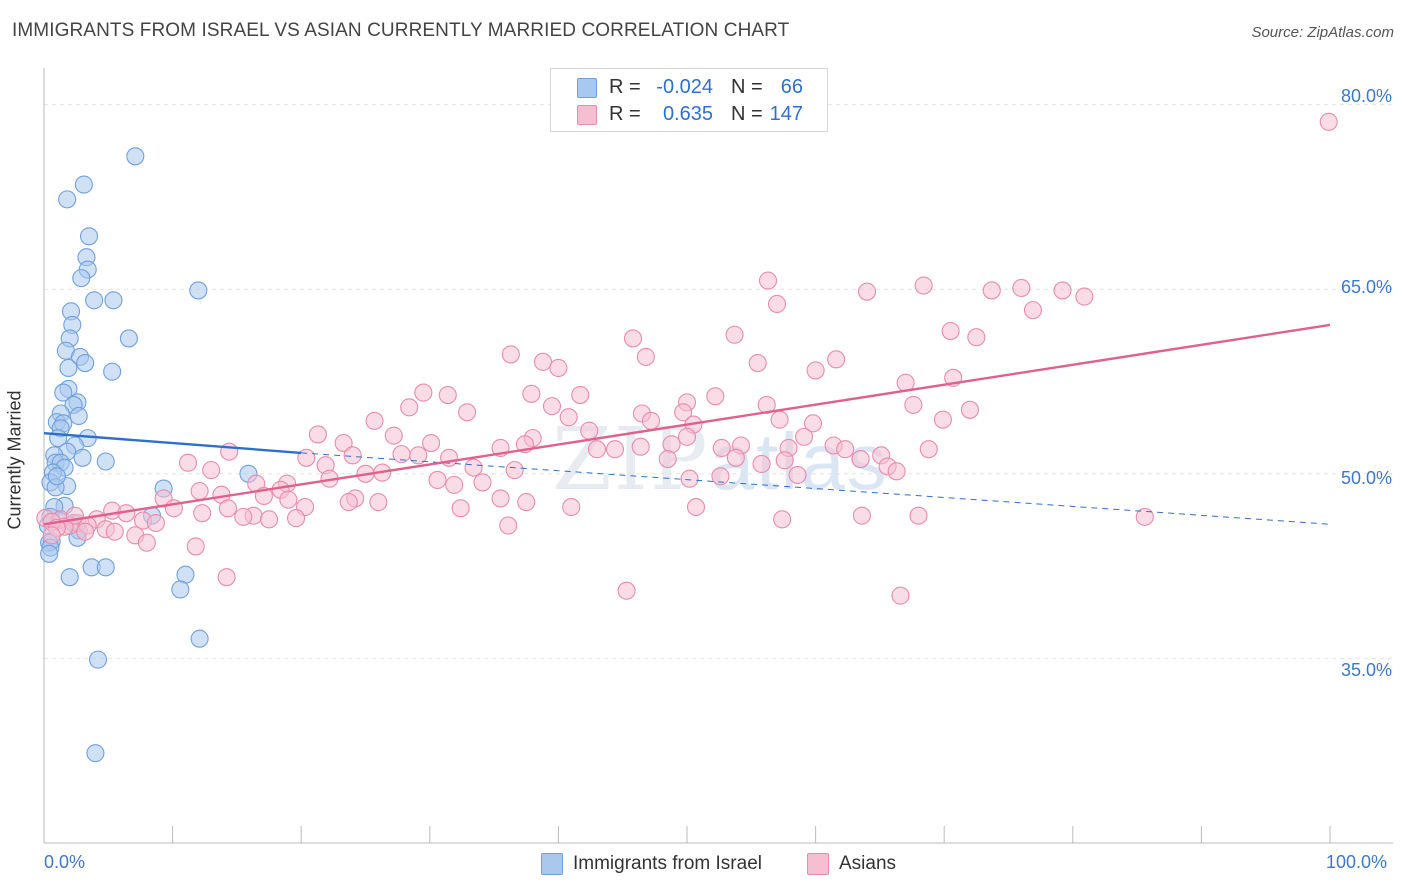 Image resolution: width=1406 pixels, height=892 pixels. What do you see at coordinates (868, 863) in the screenshot?
I see `bottom-legend-label-asians: Asians` at bounding box center [868, 863].